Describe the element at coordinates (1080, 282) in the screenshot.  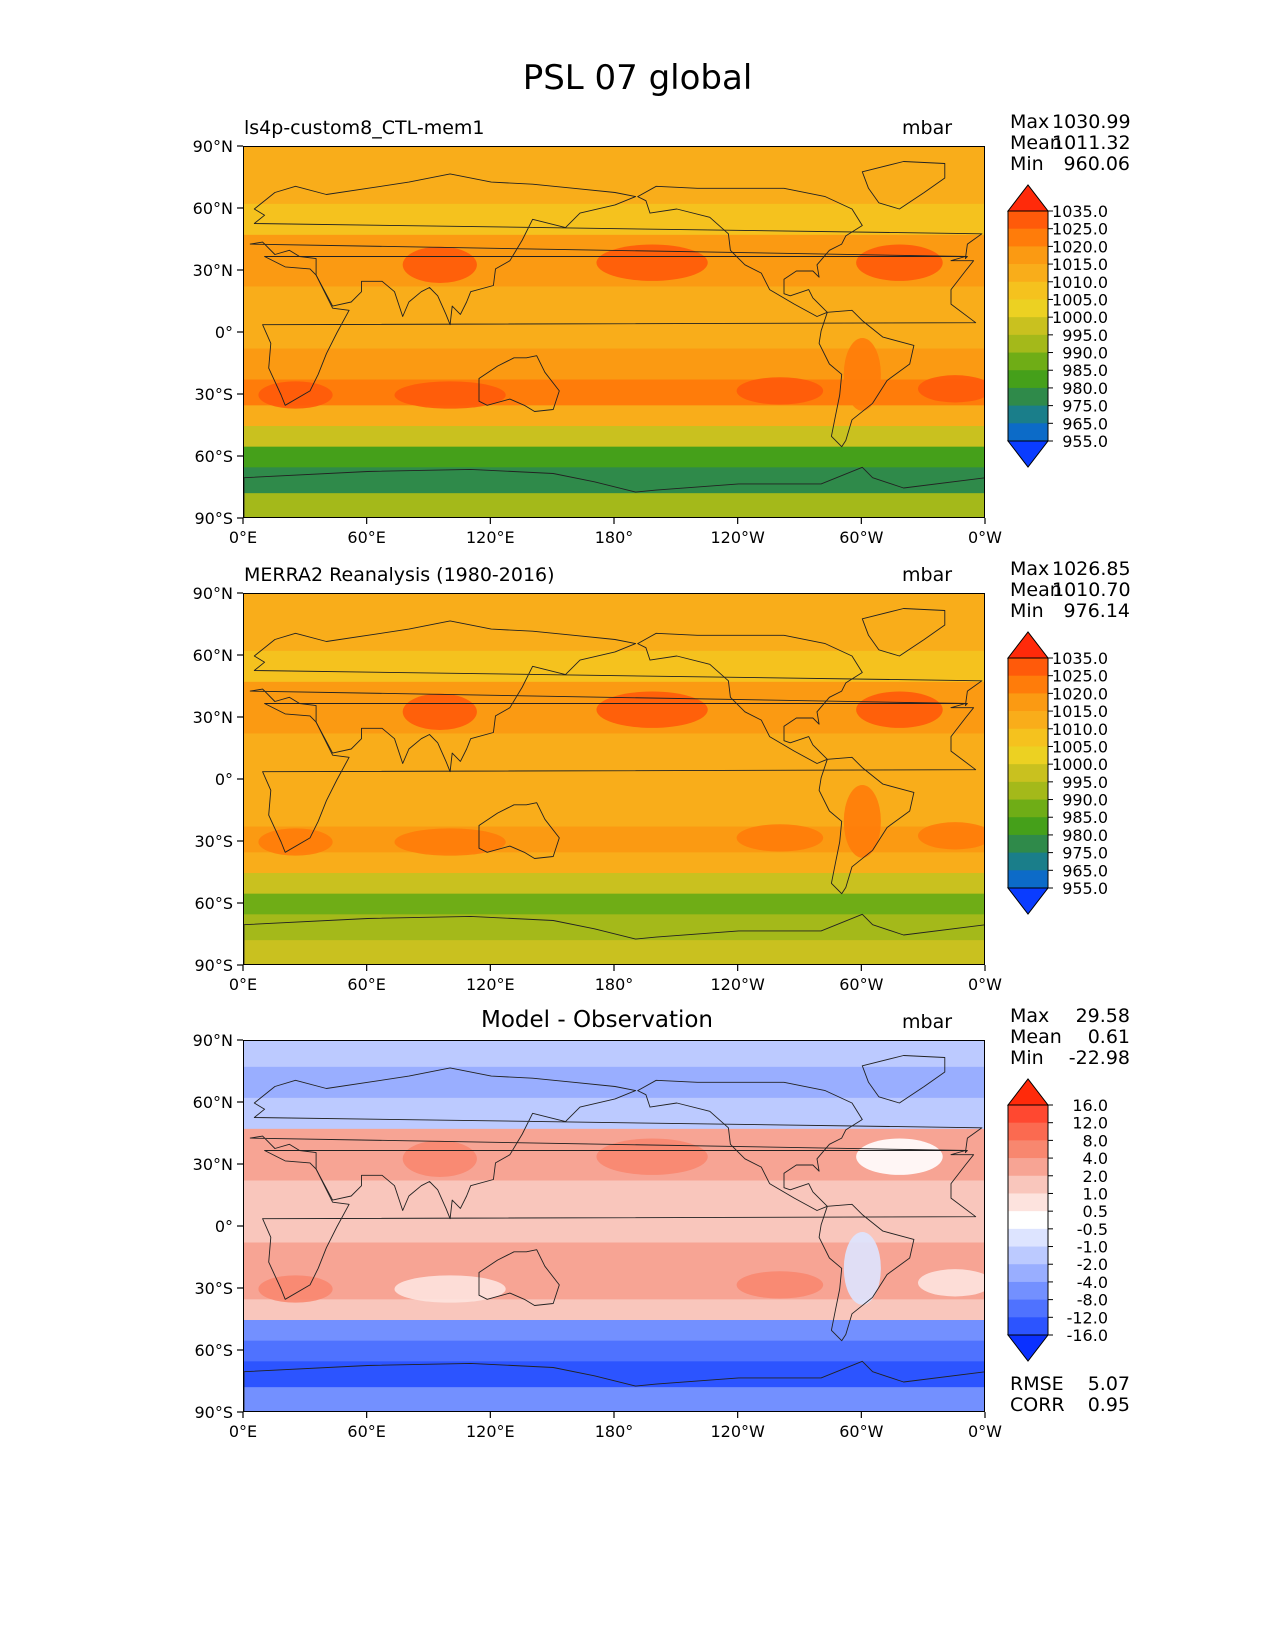
I see `colorbar-label: 1010.0` at that location.